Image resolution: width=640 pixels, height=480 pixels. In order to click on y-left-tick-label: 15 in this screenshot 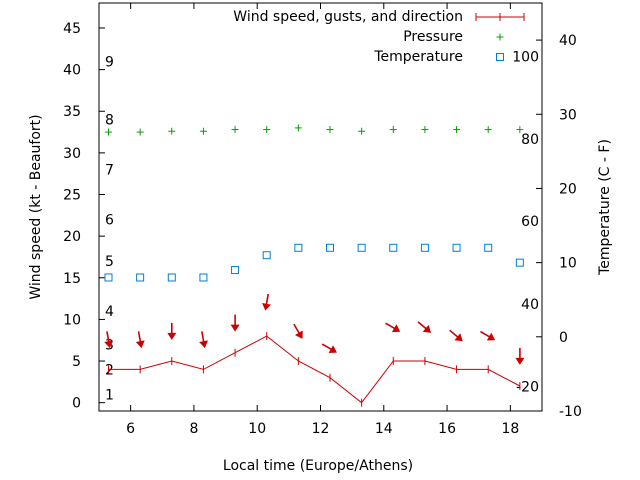, I will do `click(72, 279)`.